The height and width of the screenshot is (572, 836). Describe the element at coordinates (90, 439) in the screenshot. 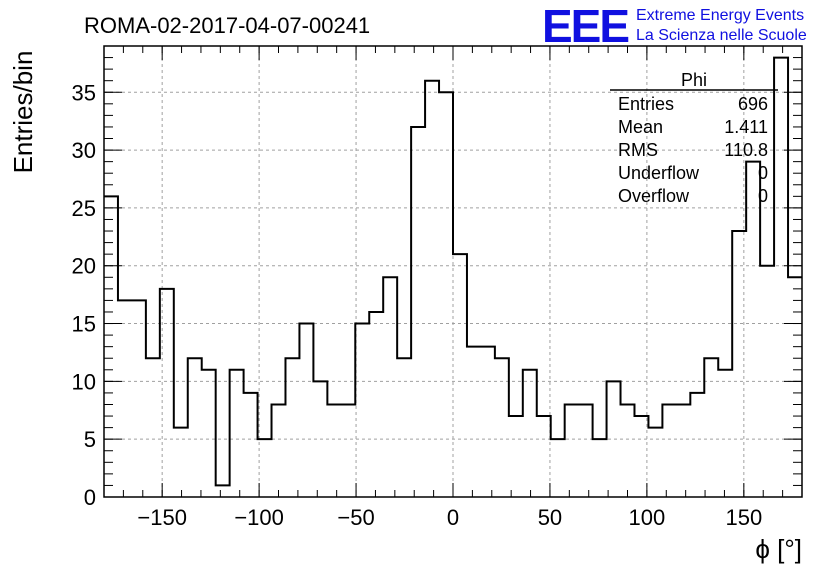

I see `y-tick-label: 5` at that location.